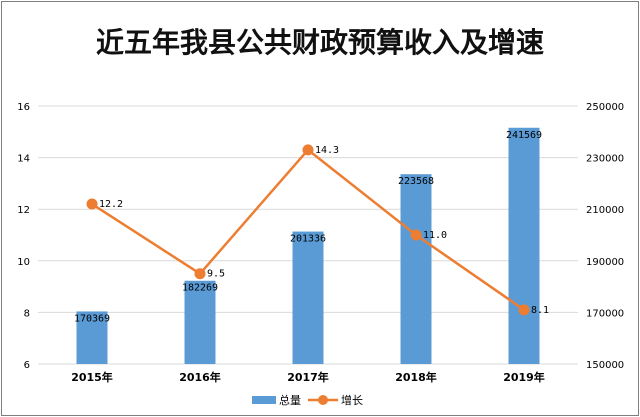  Describe the element at coordinates (524, 377) in the screenshot. I see `x-tick-label: 2019年` at that location.